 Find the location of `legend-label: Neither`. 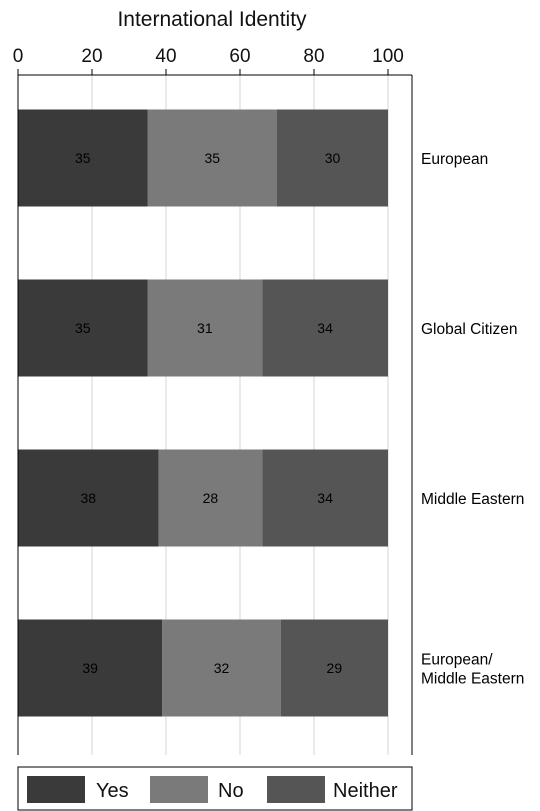

legend-label: Neither is located at coordinates (365, 791).